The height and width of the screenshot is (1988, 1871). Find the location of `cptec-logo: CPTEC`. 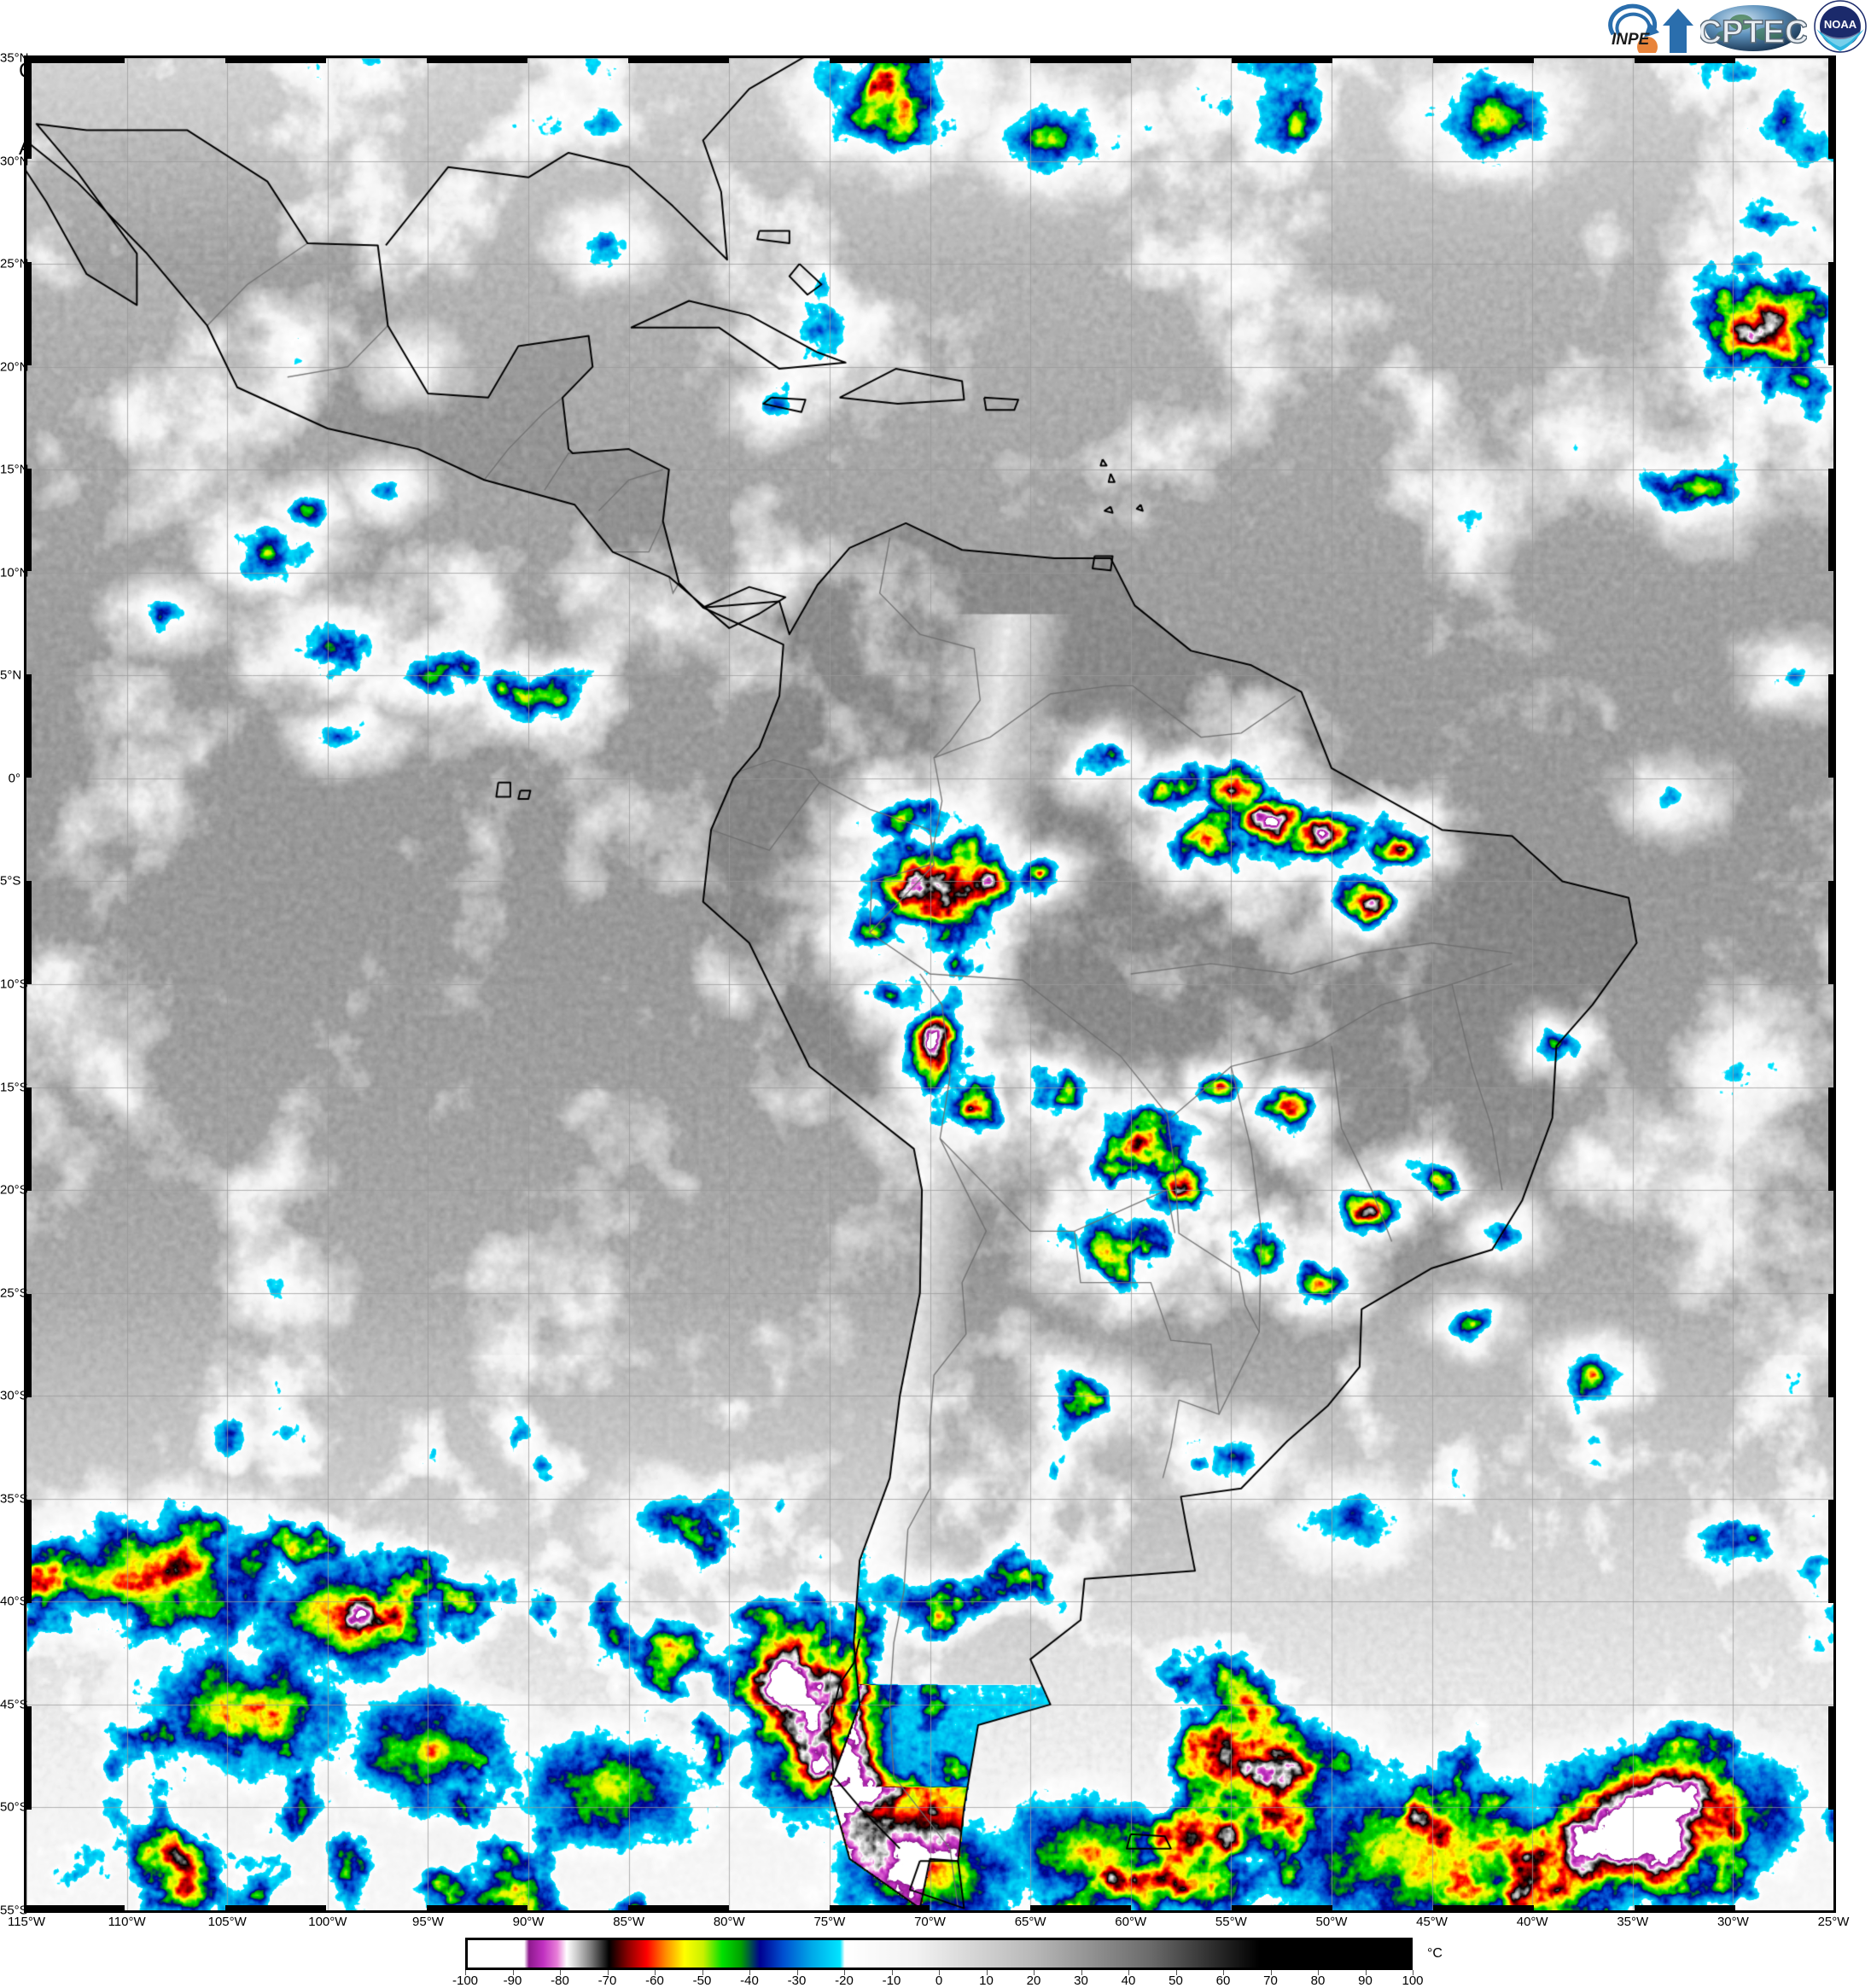

cptec-logo: CPTEC is located at coordinates (1753, 26).